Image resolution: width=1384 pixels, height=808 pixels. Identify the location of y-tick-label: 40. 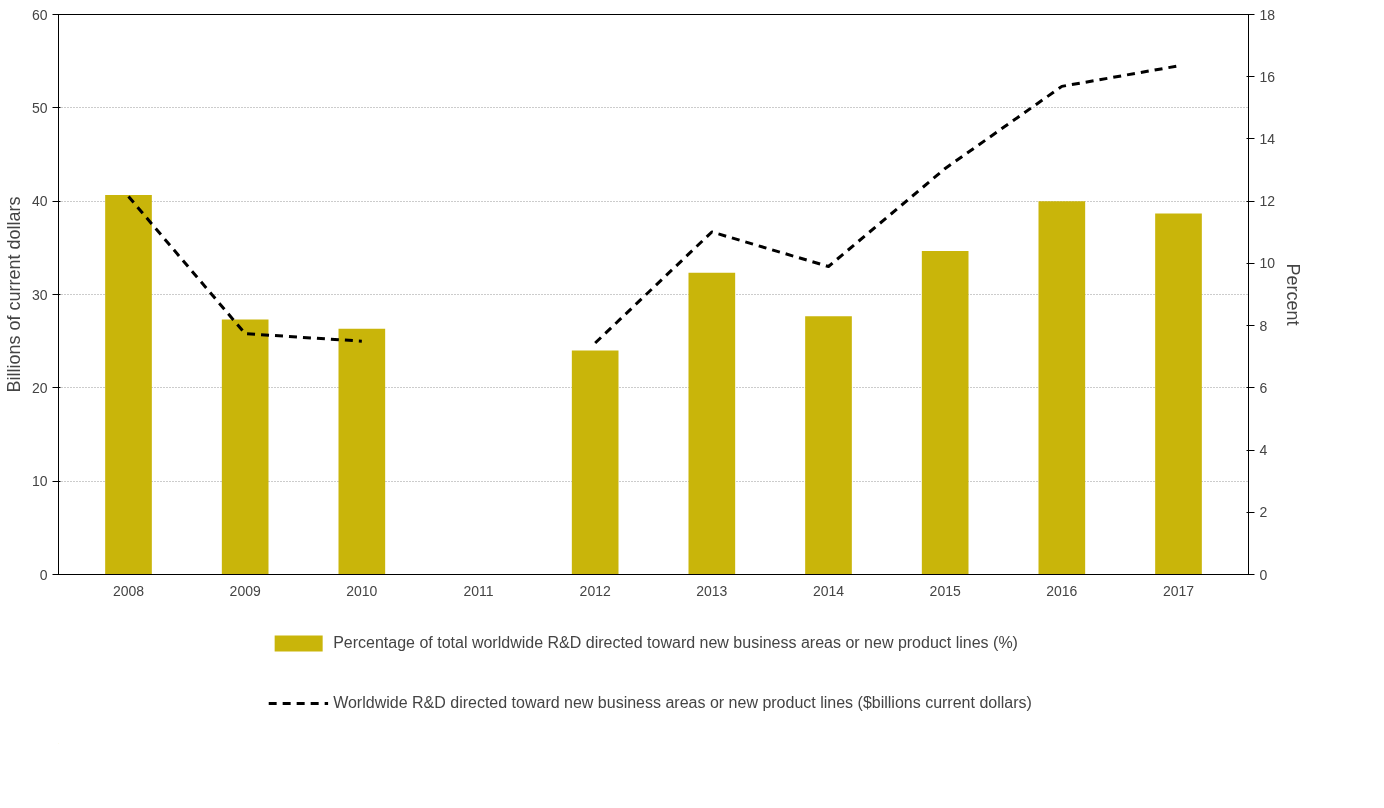
(39, 201).